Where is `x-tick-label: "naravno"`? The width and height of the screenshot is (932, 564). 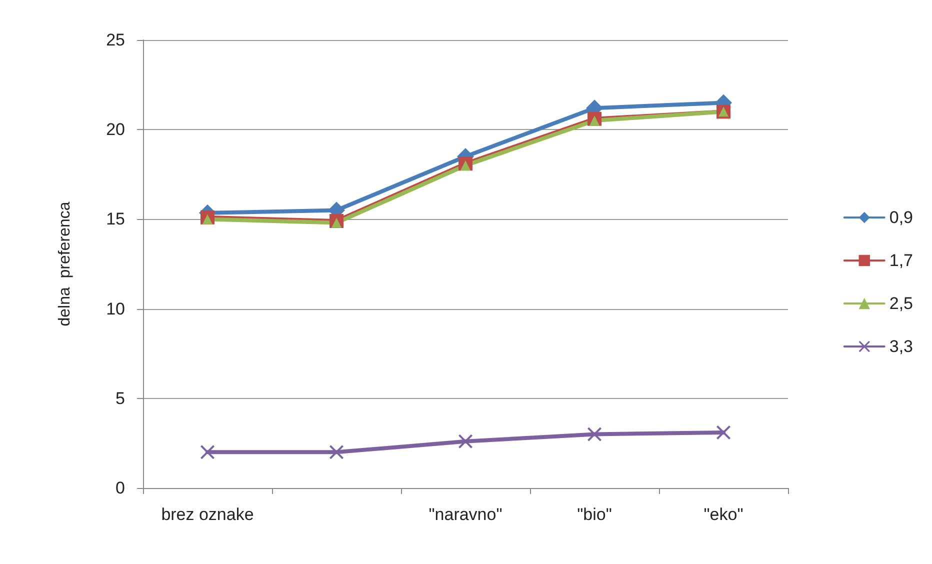 x-tick-label: "naravno" is located at coordinates (465, 514).